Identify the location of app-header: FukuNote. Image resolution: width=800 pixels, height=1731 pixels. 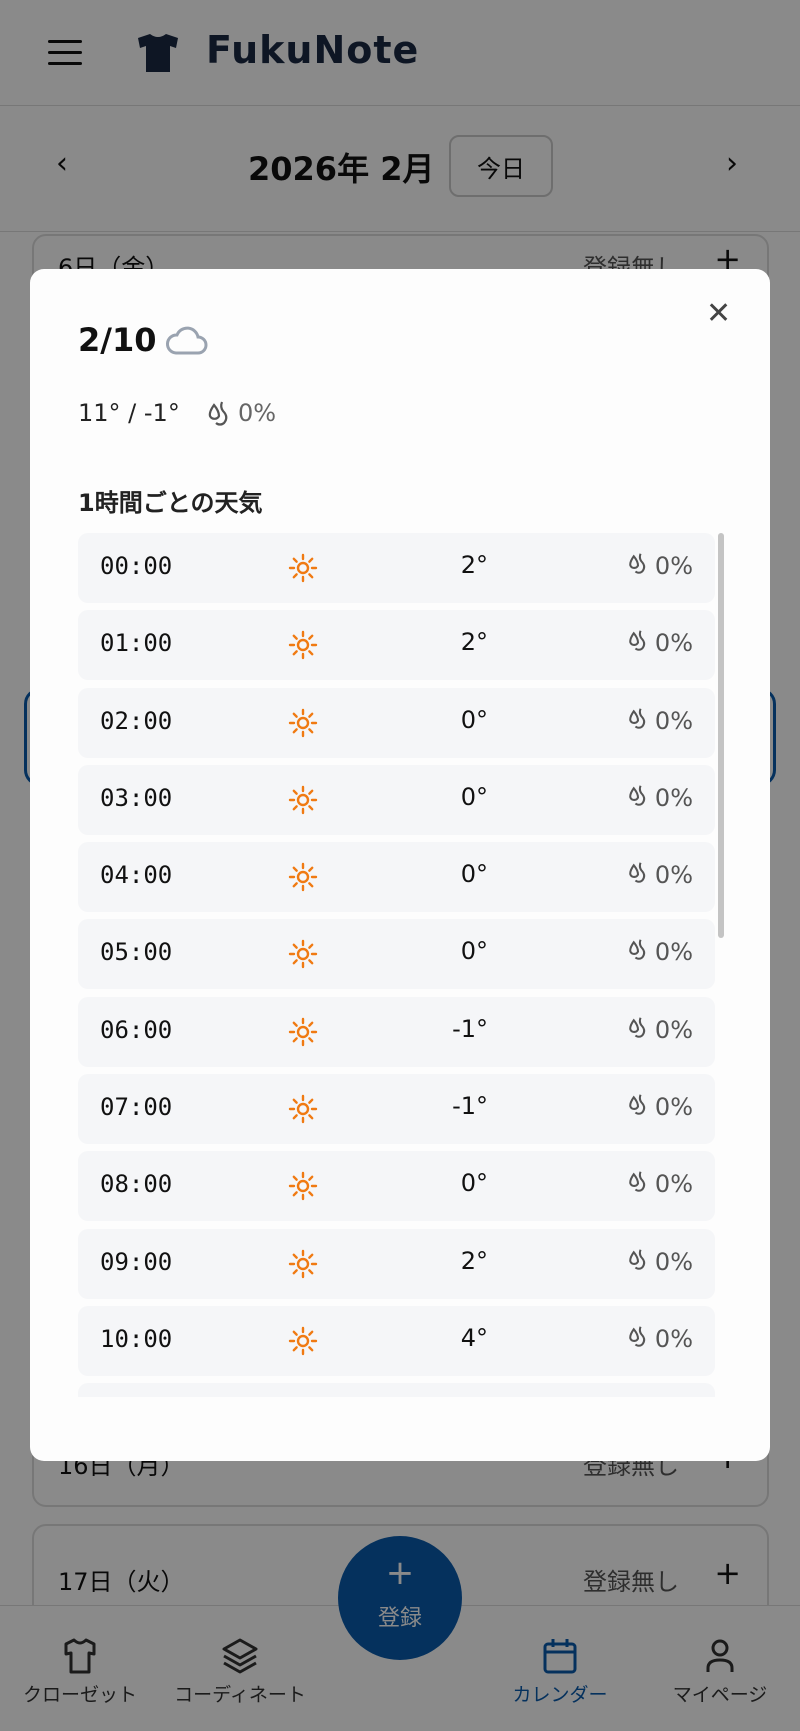
(400, 53).